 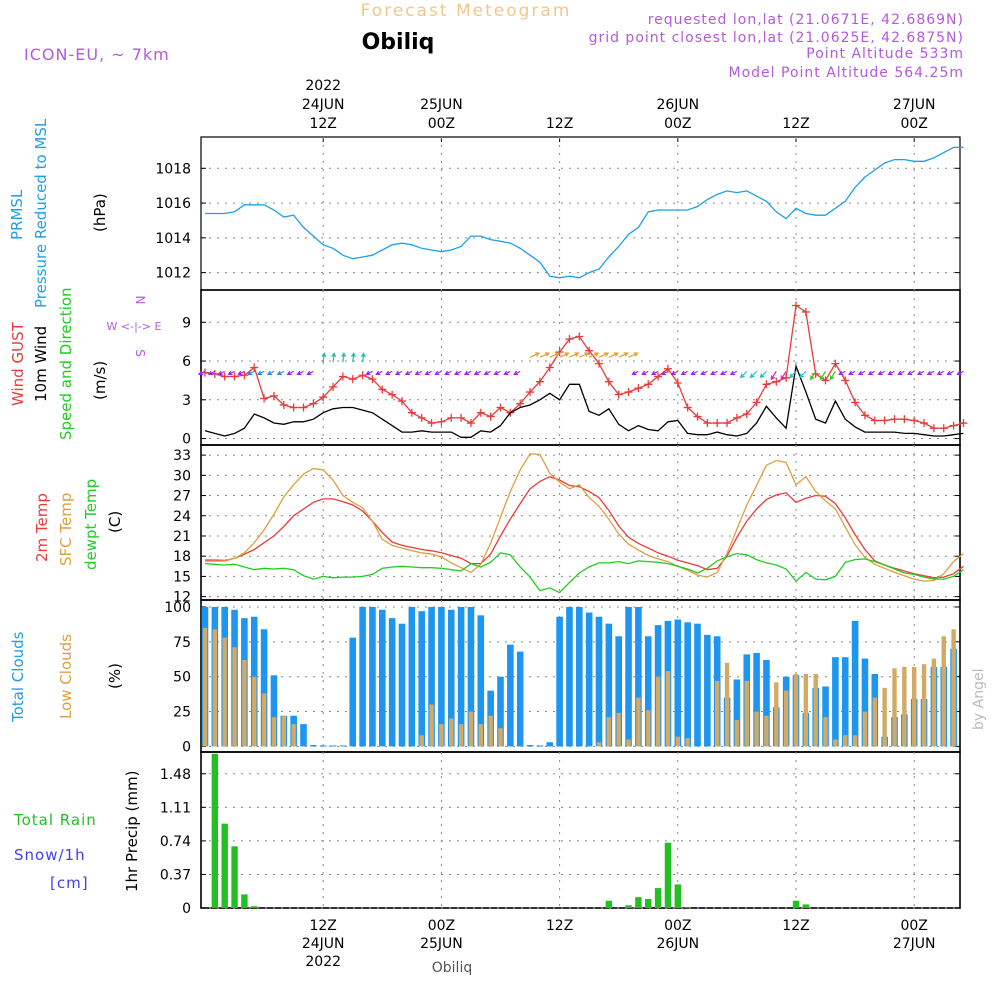 I want to click on ytick-label: 24, so click(x=182, y=517).